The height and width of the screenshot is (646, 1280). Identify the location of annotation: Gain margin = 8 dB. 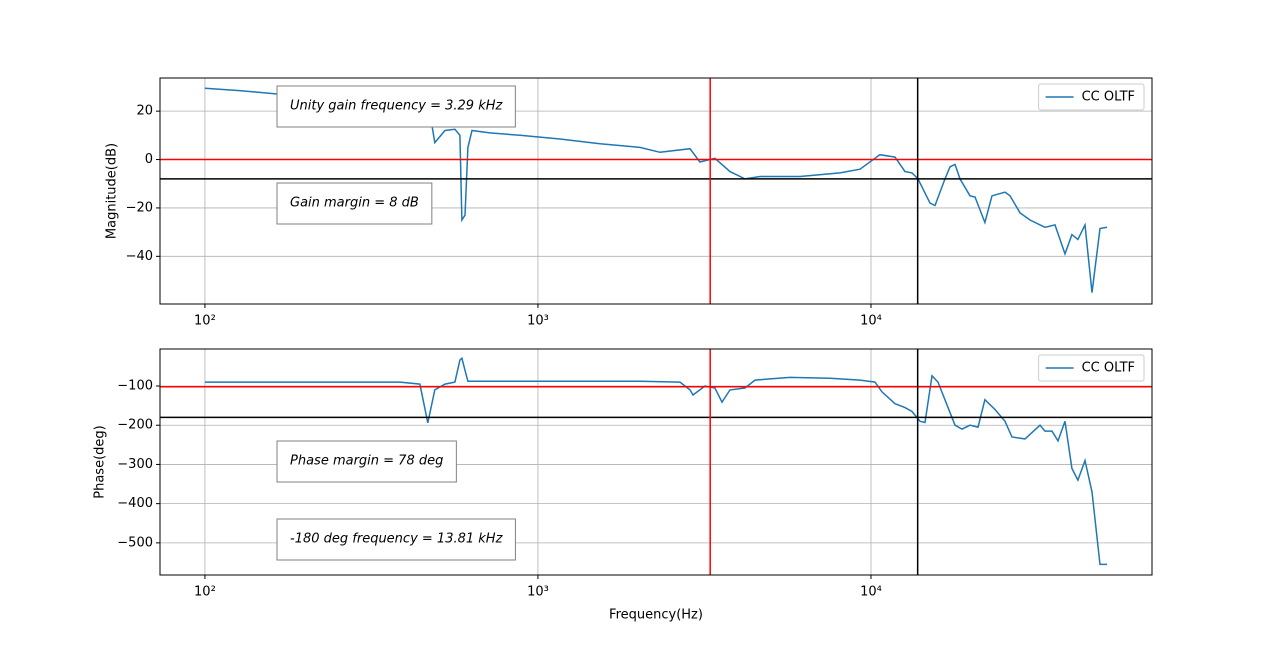
(354, 203).